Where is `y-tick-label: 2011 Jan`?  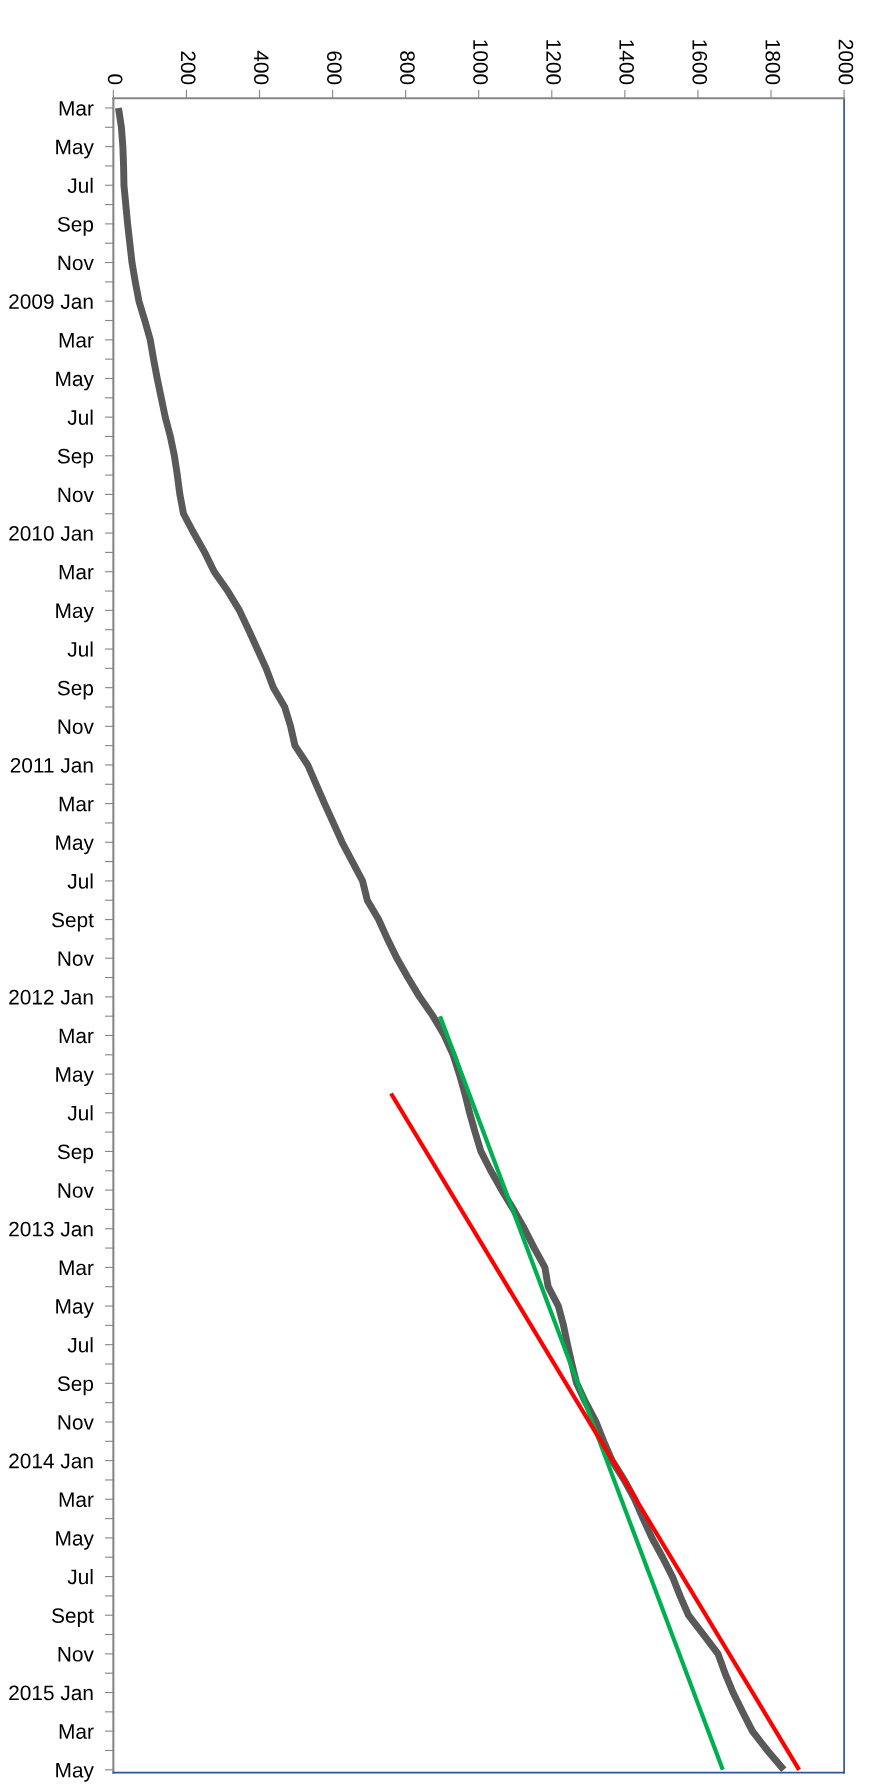 y-tick-label: 2011 Jan is located at coordinates (51, 765).